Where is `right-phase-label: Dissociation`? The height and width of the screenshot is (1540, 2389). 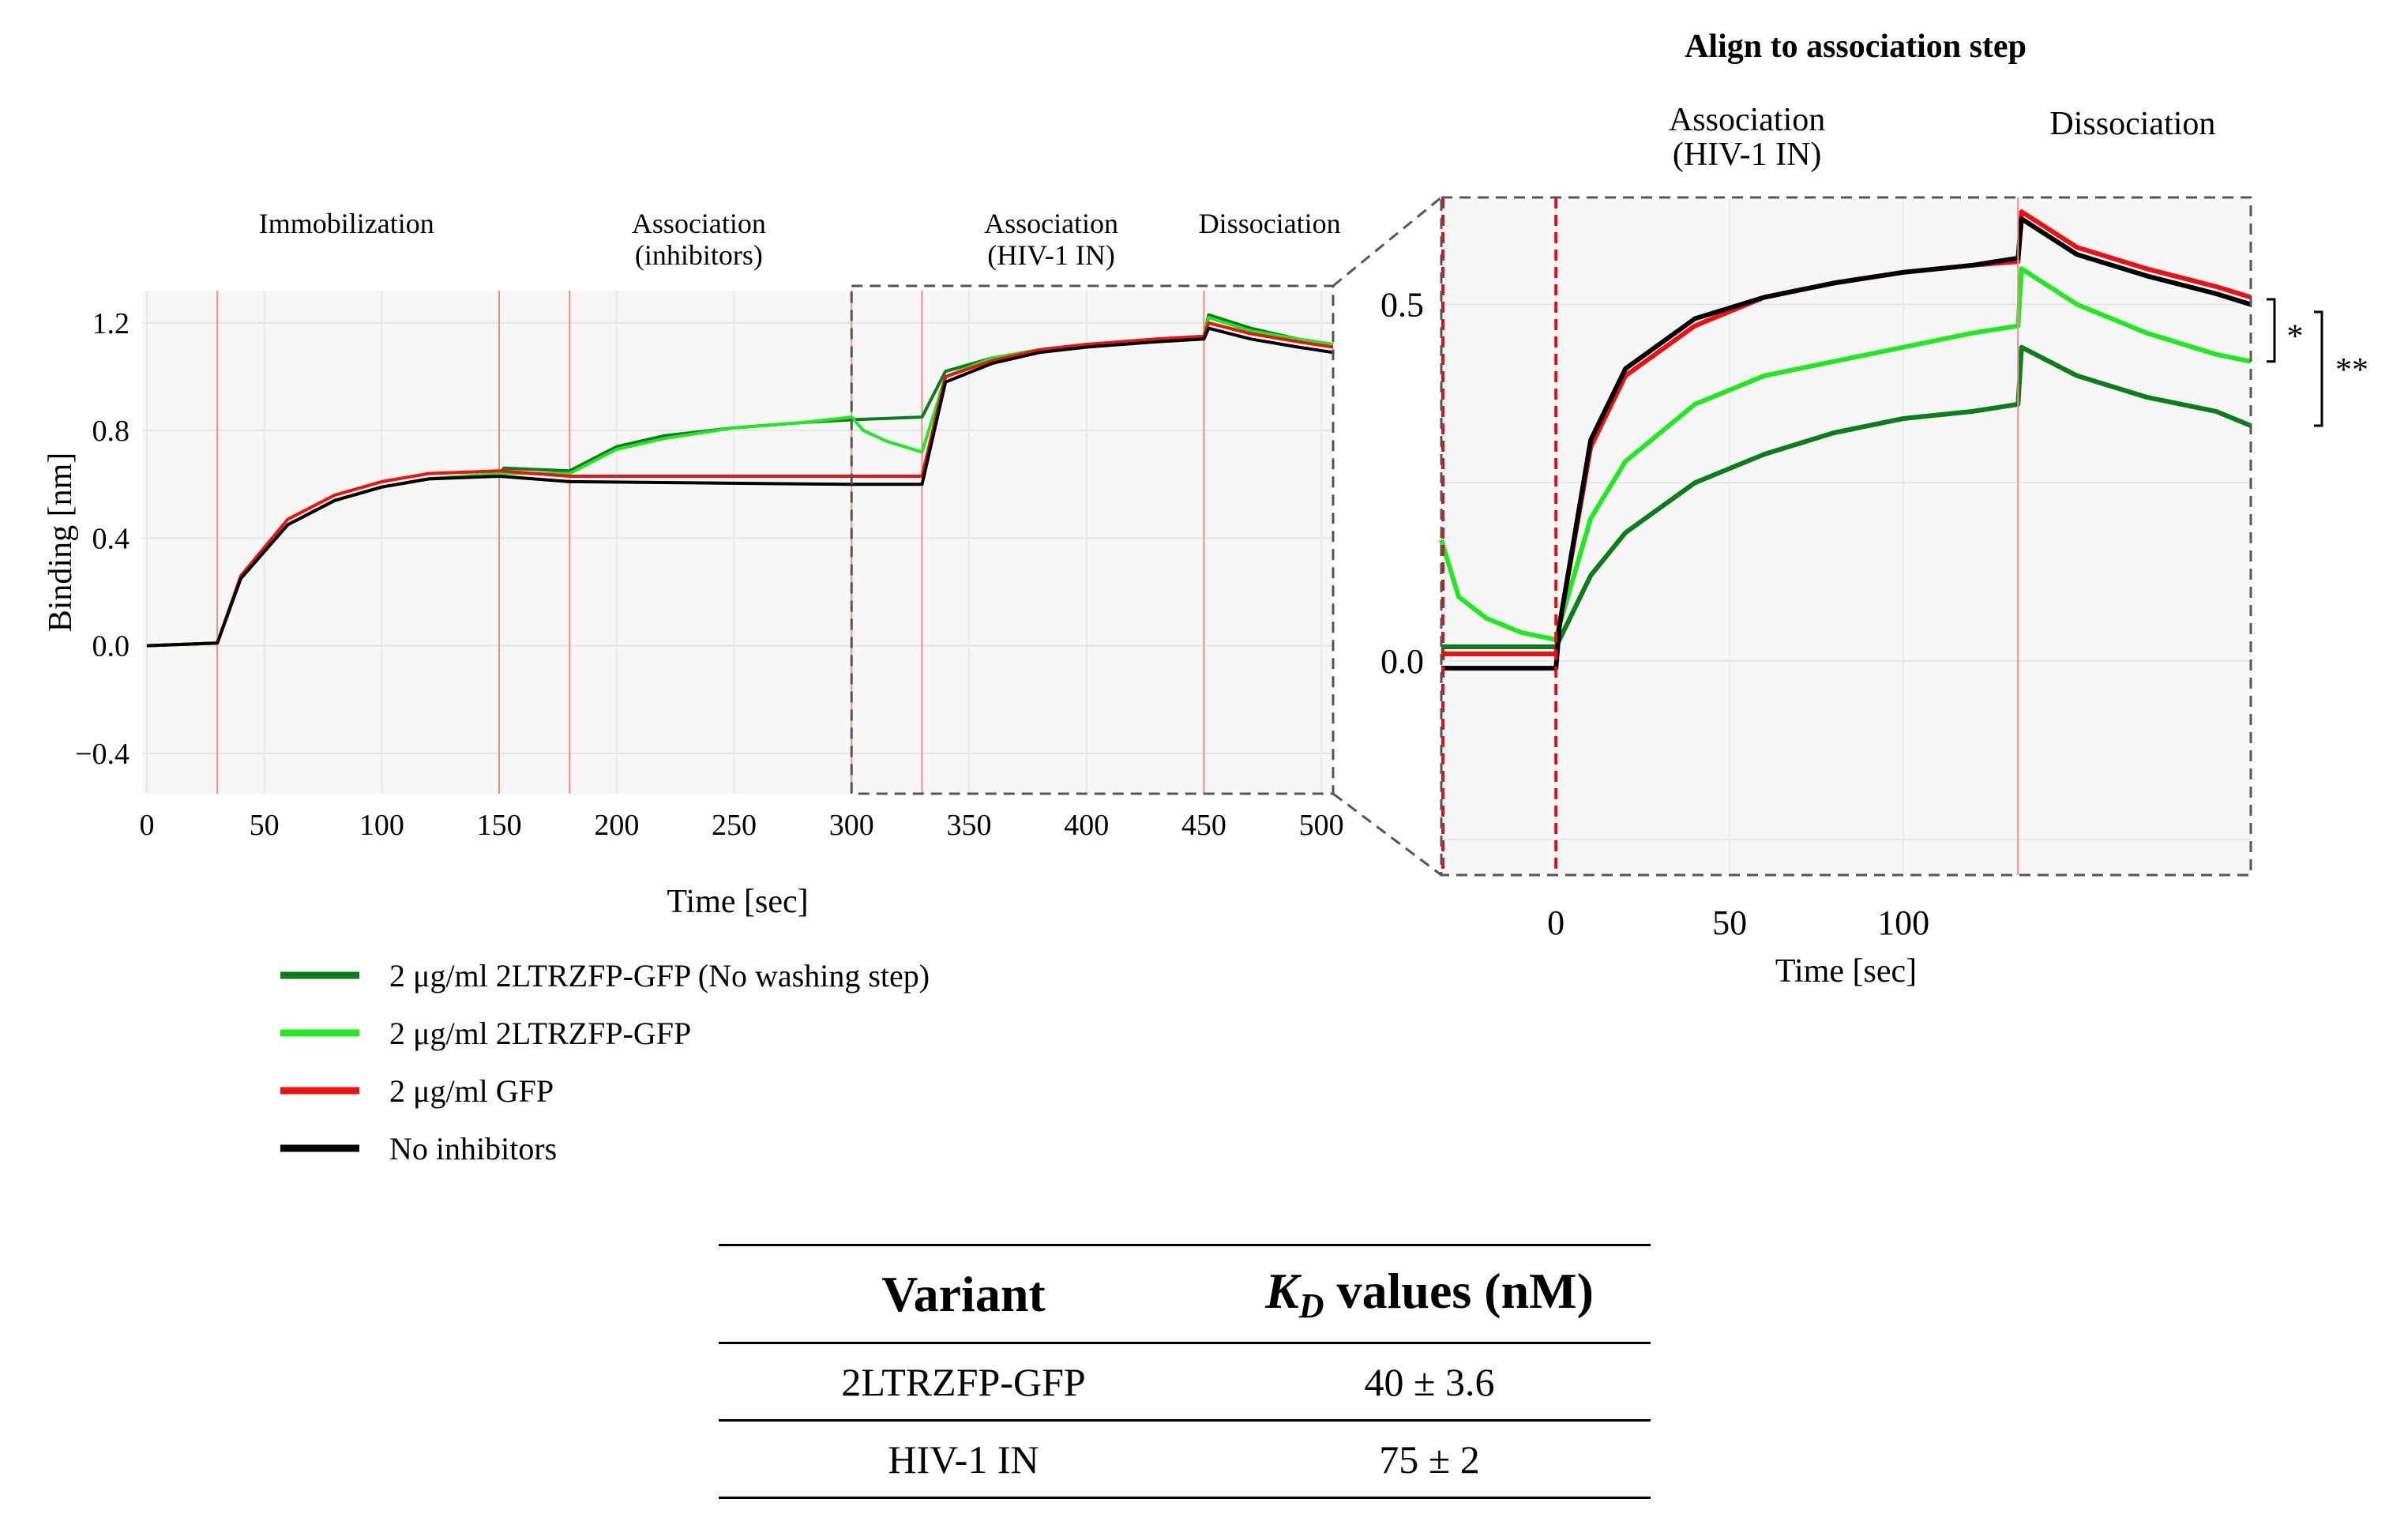
right-phase-label: Dissociation is located at coordinates (2132, 124).